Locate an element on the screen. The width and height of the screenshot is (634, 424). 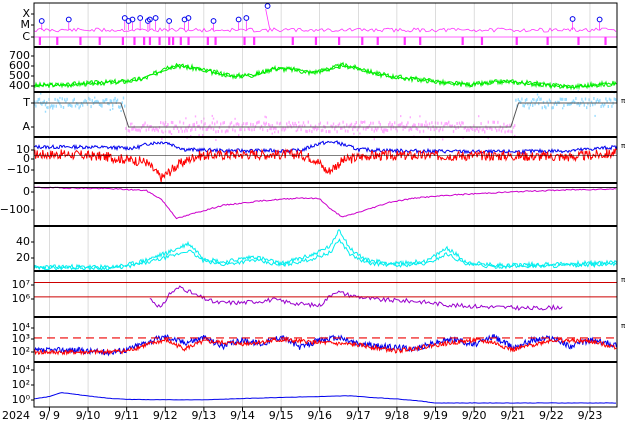
xtick-label: 9/18 is located at coordinates (397, 415).